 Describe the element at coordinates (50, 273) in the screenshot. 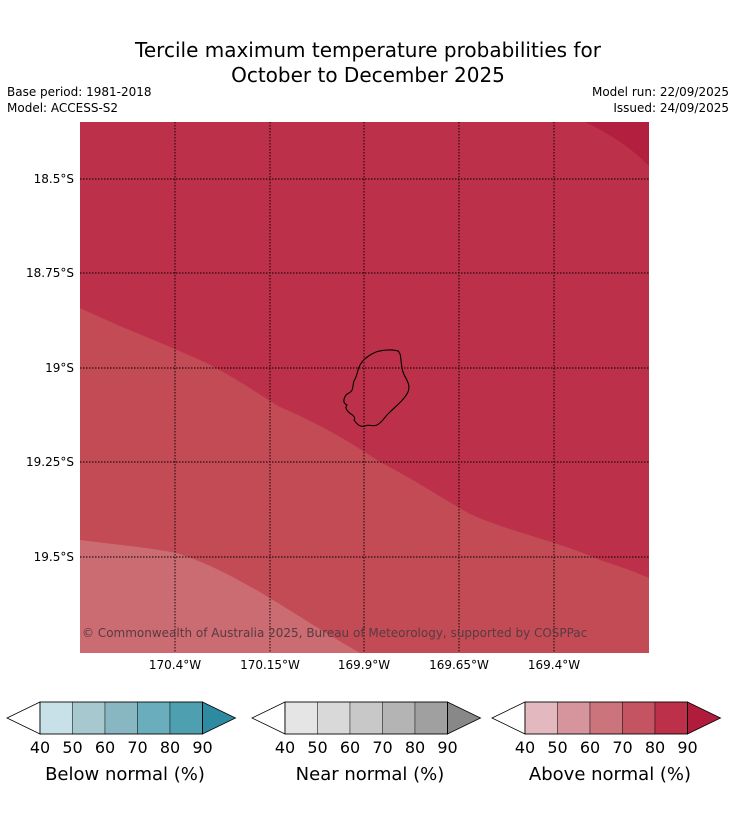

I see `lat-label-18-75: 18.75°S` at that location.